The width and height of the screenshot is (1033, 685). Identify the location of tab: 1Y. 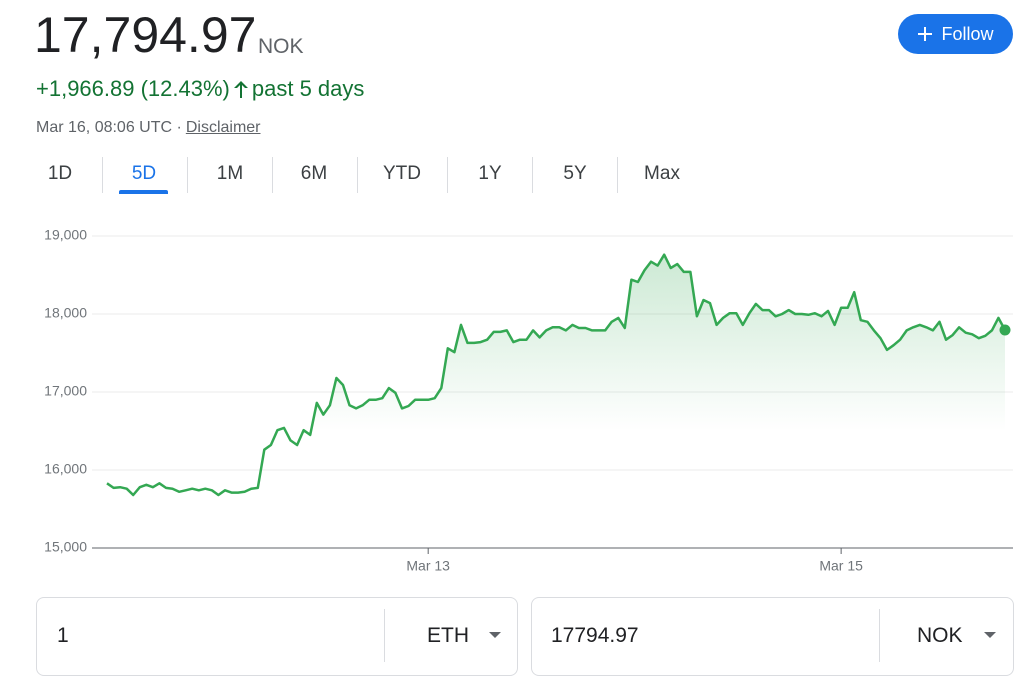
(490, 173).